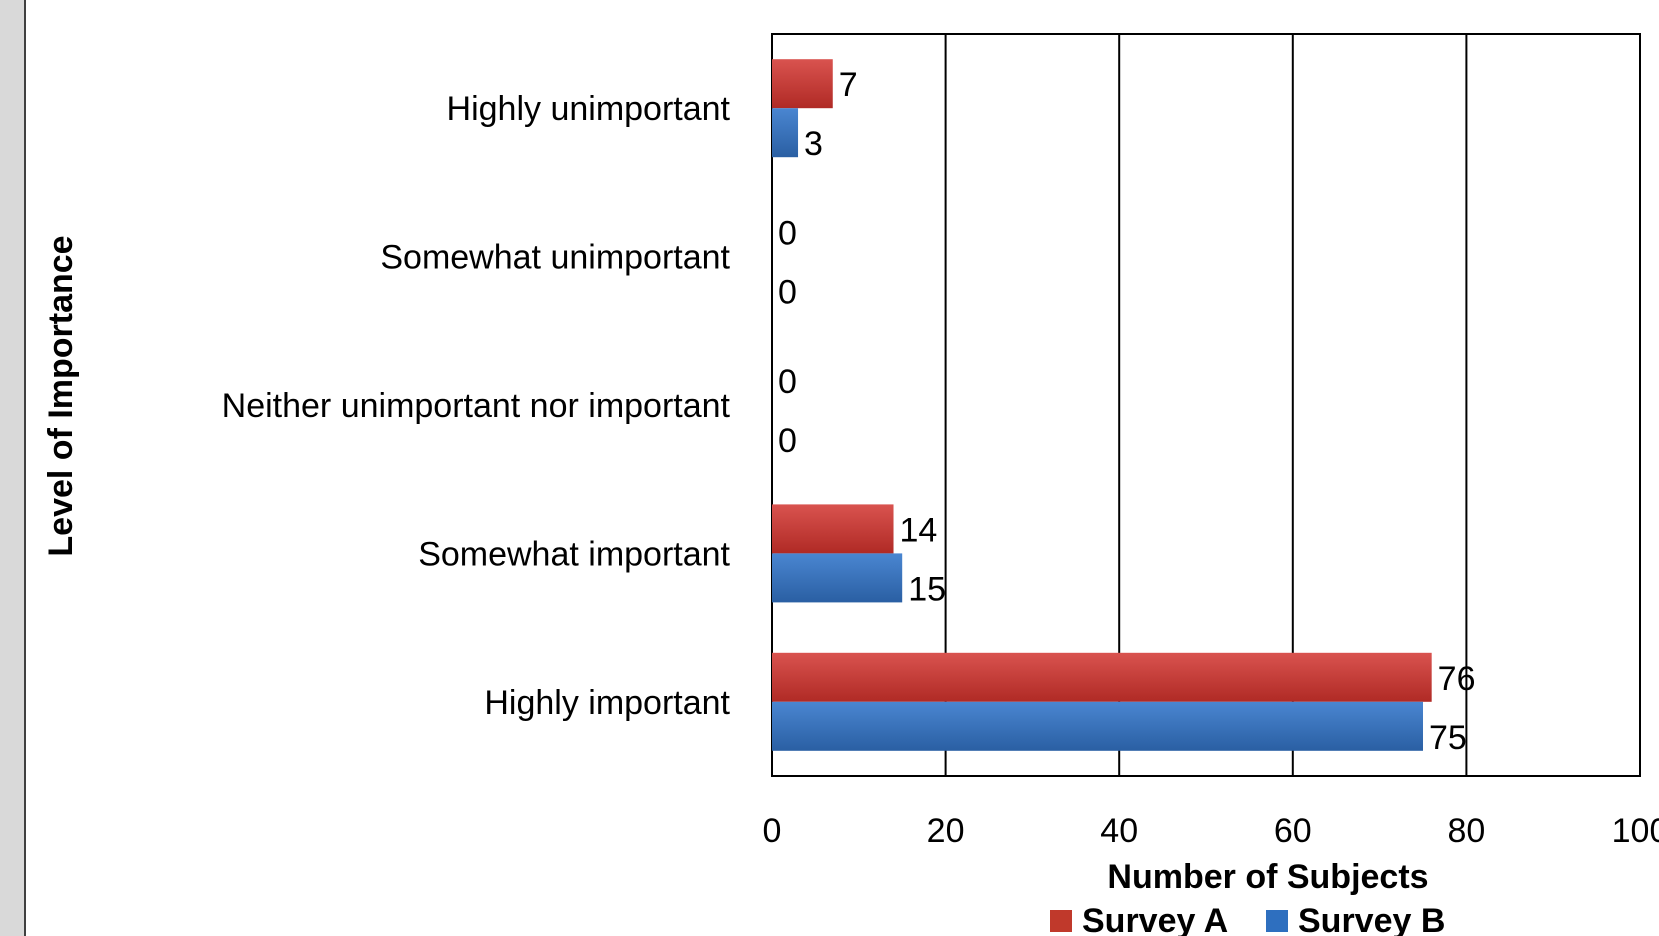 The image size is (1659, 936). I want to click on x-tick-label: 20, so click(946, 831).